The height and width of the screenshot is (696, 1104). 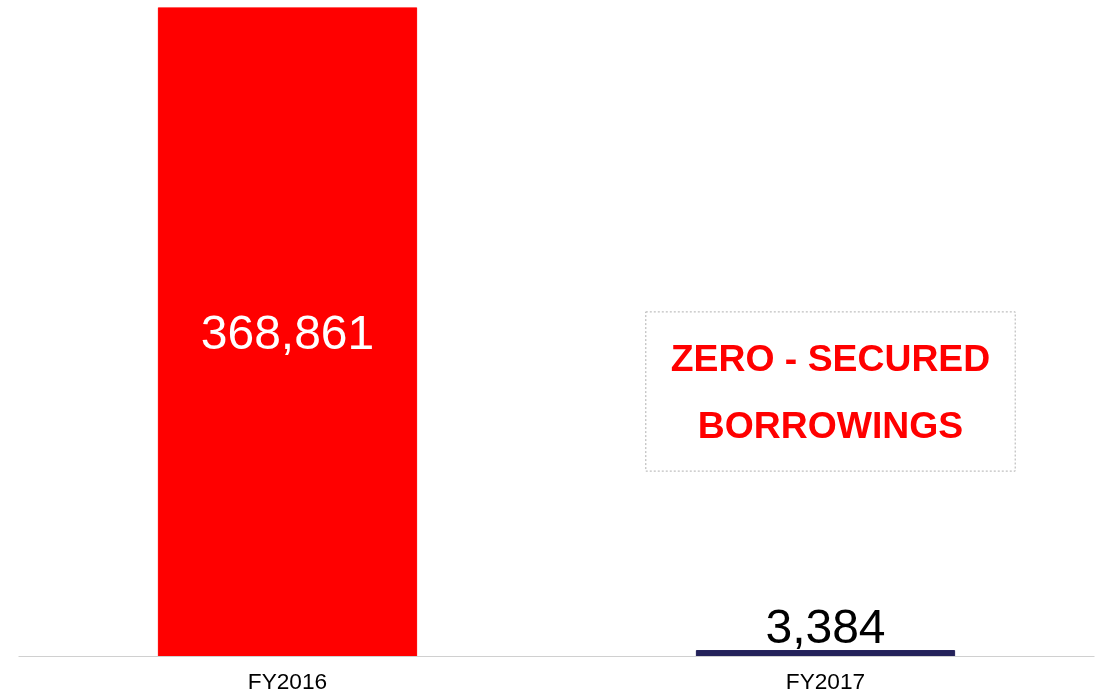 I want to click on x-tick-label: FY2016, so click(x=287, y=680).